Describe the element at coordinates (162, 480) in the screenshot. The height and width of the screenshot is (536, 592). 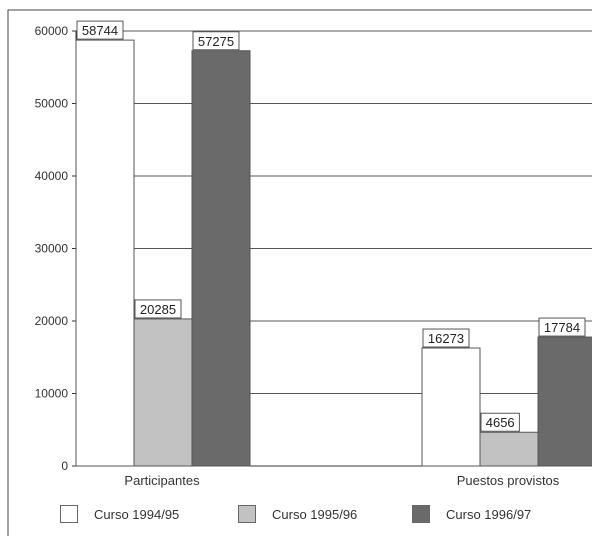
I see `x-category-label-0: Participantes` at that location.